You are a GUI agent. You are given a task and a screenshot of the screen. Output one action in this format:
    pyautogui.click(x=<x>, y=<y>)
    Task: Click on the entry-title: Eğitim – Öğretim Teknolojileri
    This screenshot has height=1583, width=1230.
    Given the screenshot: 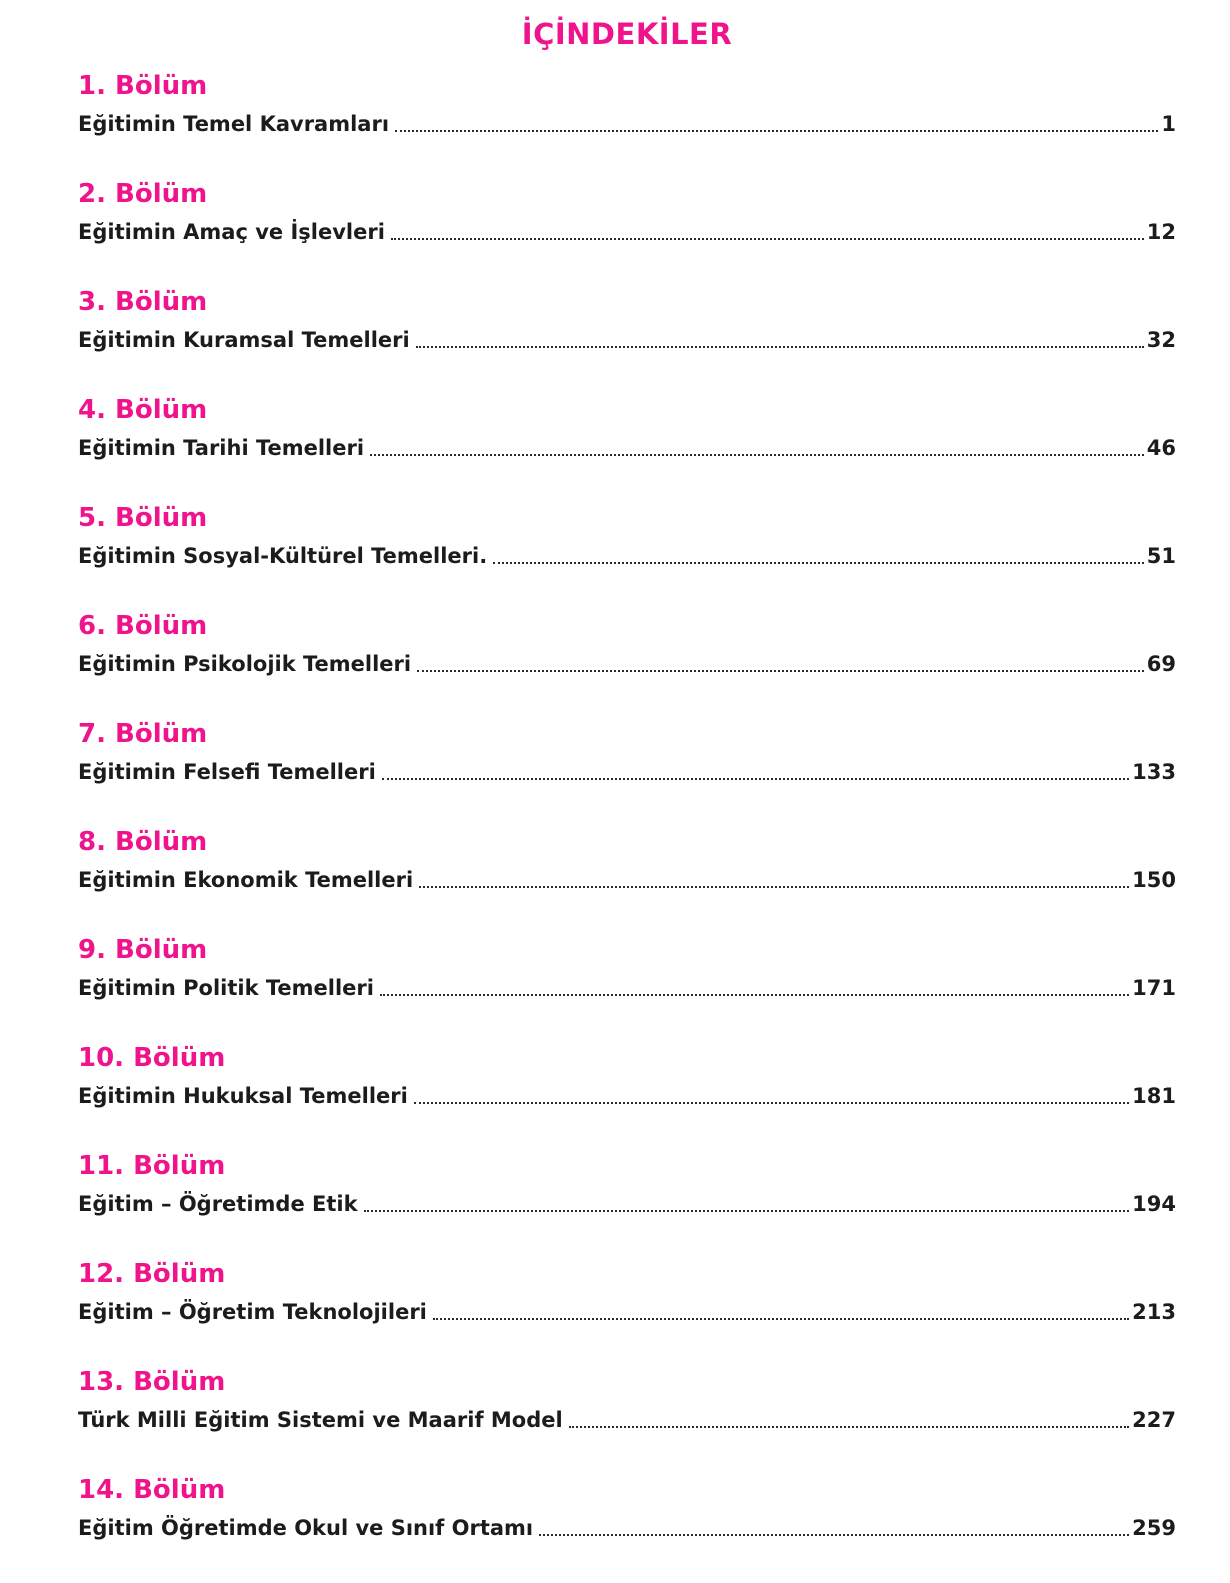 What is the action you would take?
    pyautogui.click(x=252, y=1312)
    